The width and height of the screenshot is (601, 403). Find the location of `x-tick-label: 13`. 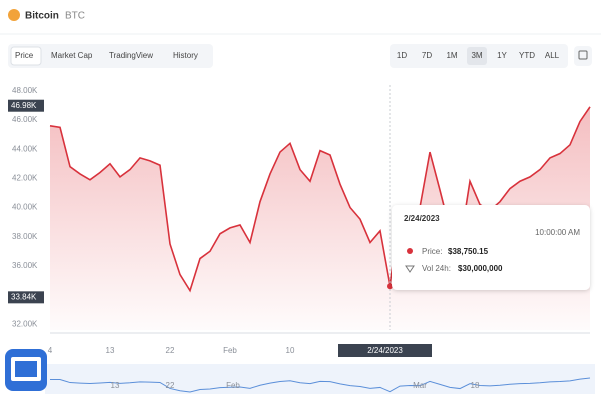

x-tick-label: 13 is located at coordinates (110, 350).